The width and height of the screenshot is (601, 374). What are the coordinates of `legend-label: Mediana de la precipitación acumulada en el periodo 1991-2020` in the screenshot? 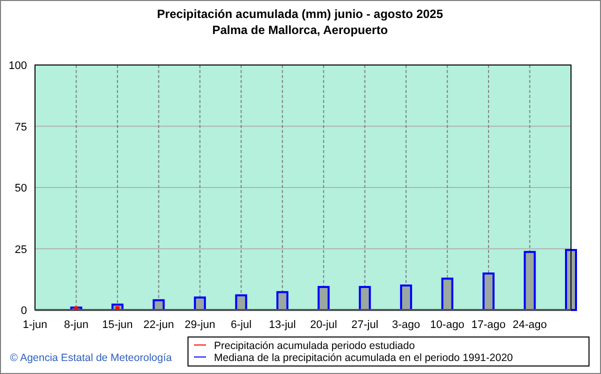 It's located at (364, 358).